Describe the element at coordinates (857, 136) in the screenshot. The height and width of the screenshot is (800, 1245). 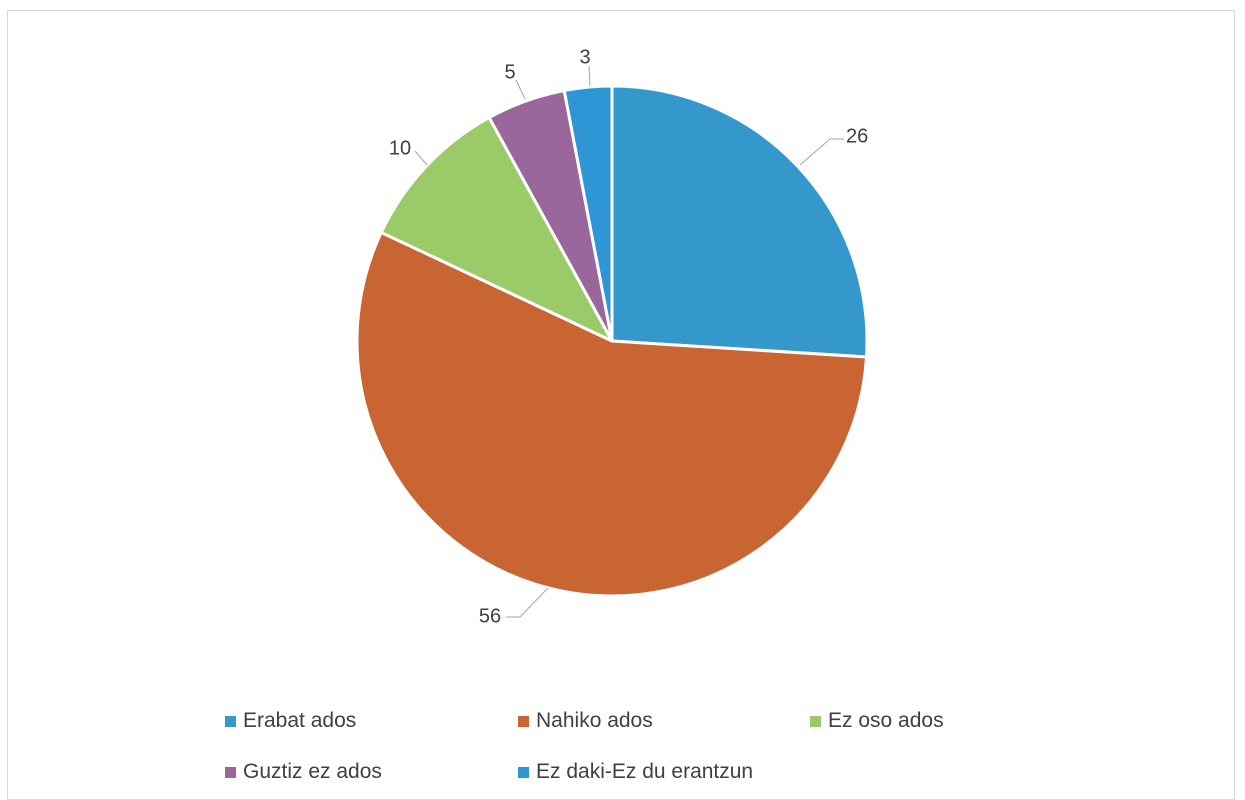
I see `data-label: 26` at that location.